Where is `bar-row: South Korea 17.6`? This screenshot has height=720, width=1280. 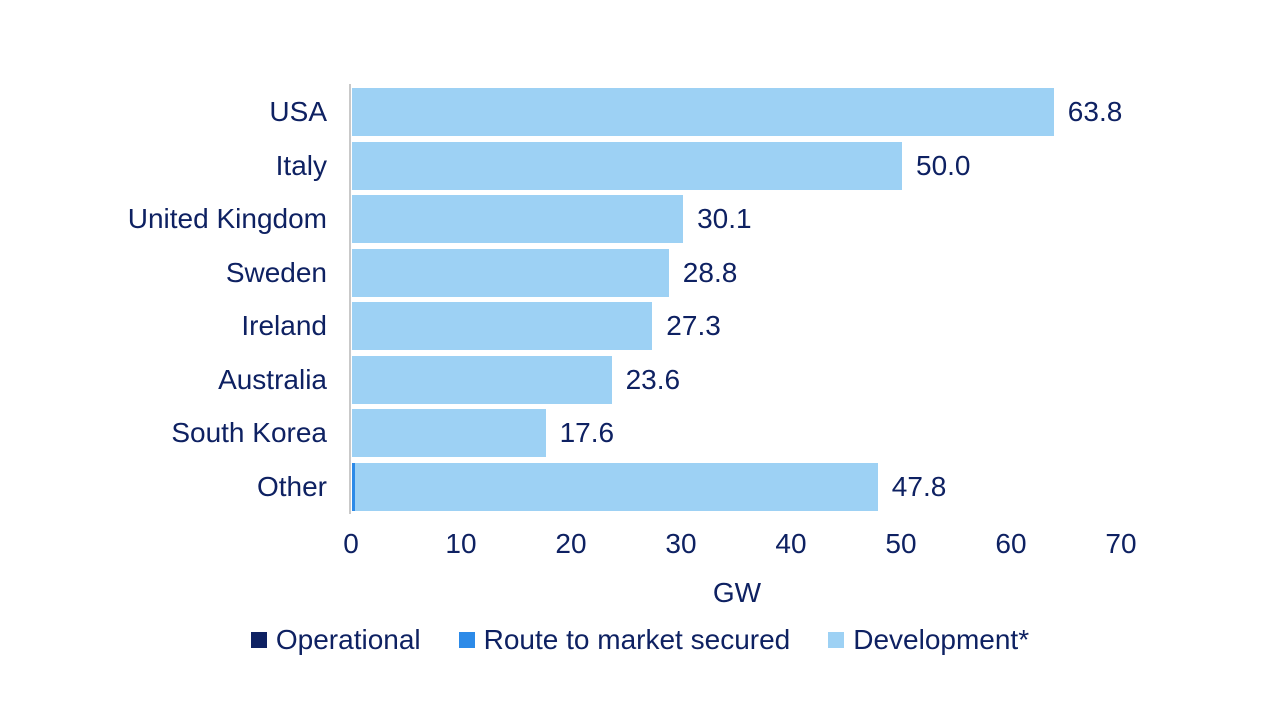 bar-row: South Korea 17.6 is located at coordinates (640, 433).